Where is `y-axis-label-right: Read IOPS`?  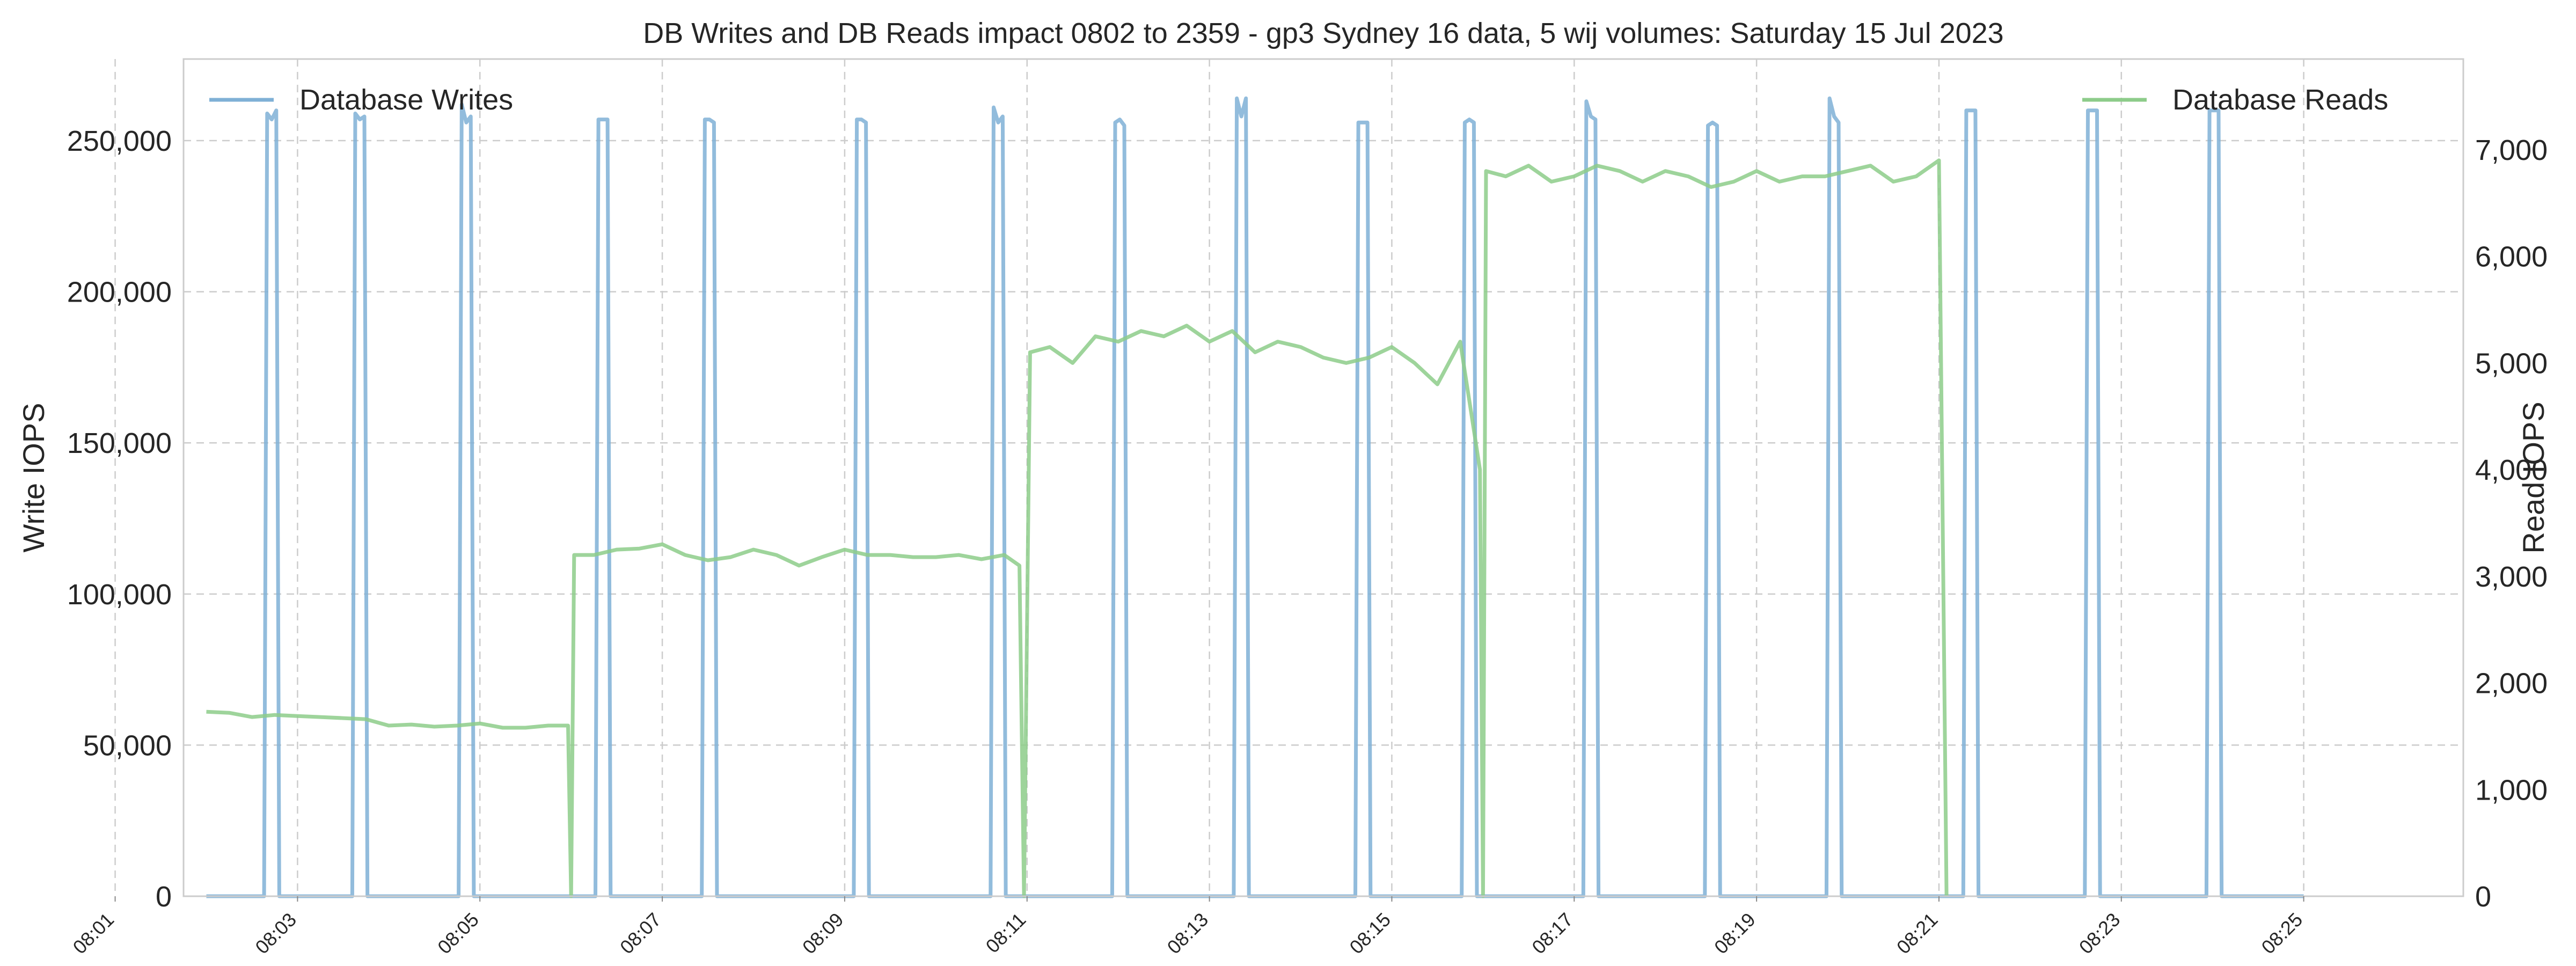 y-axis-label-right: Read IOPS is located at coordinates (2533, 477).